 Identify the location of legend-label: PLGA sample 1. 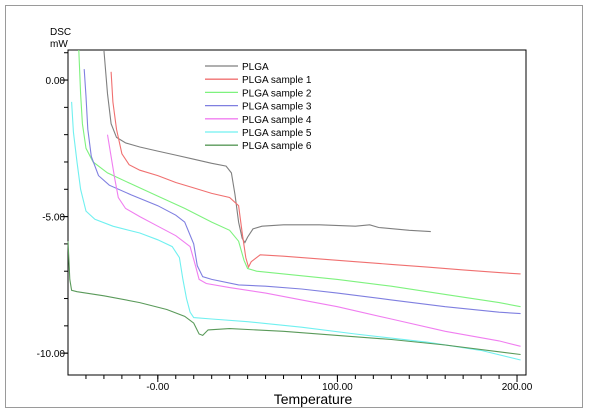
(277, 80).